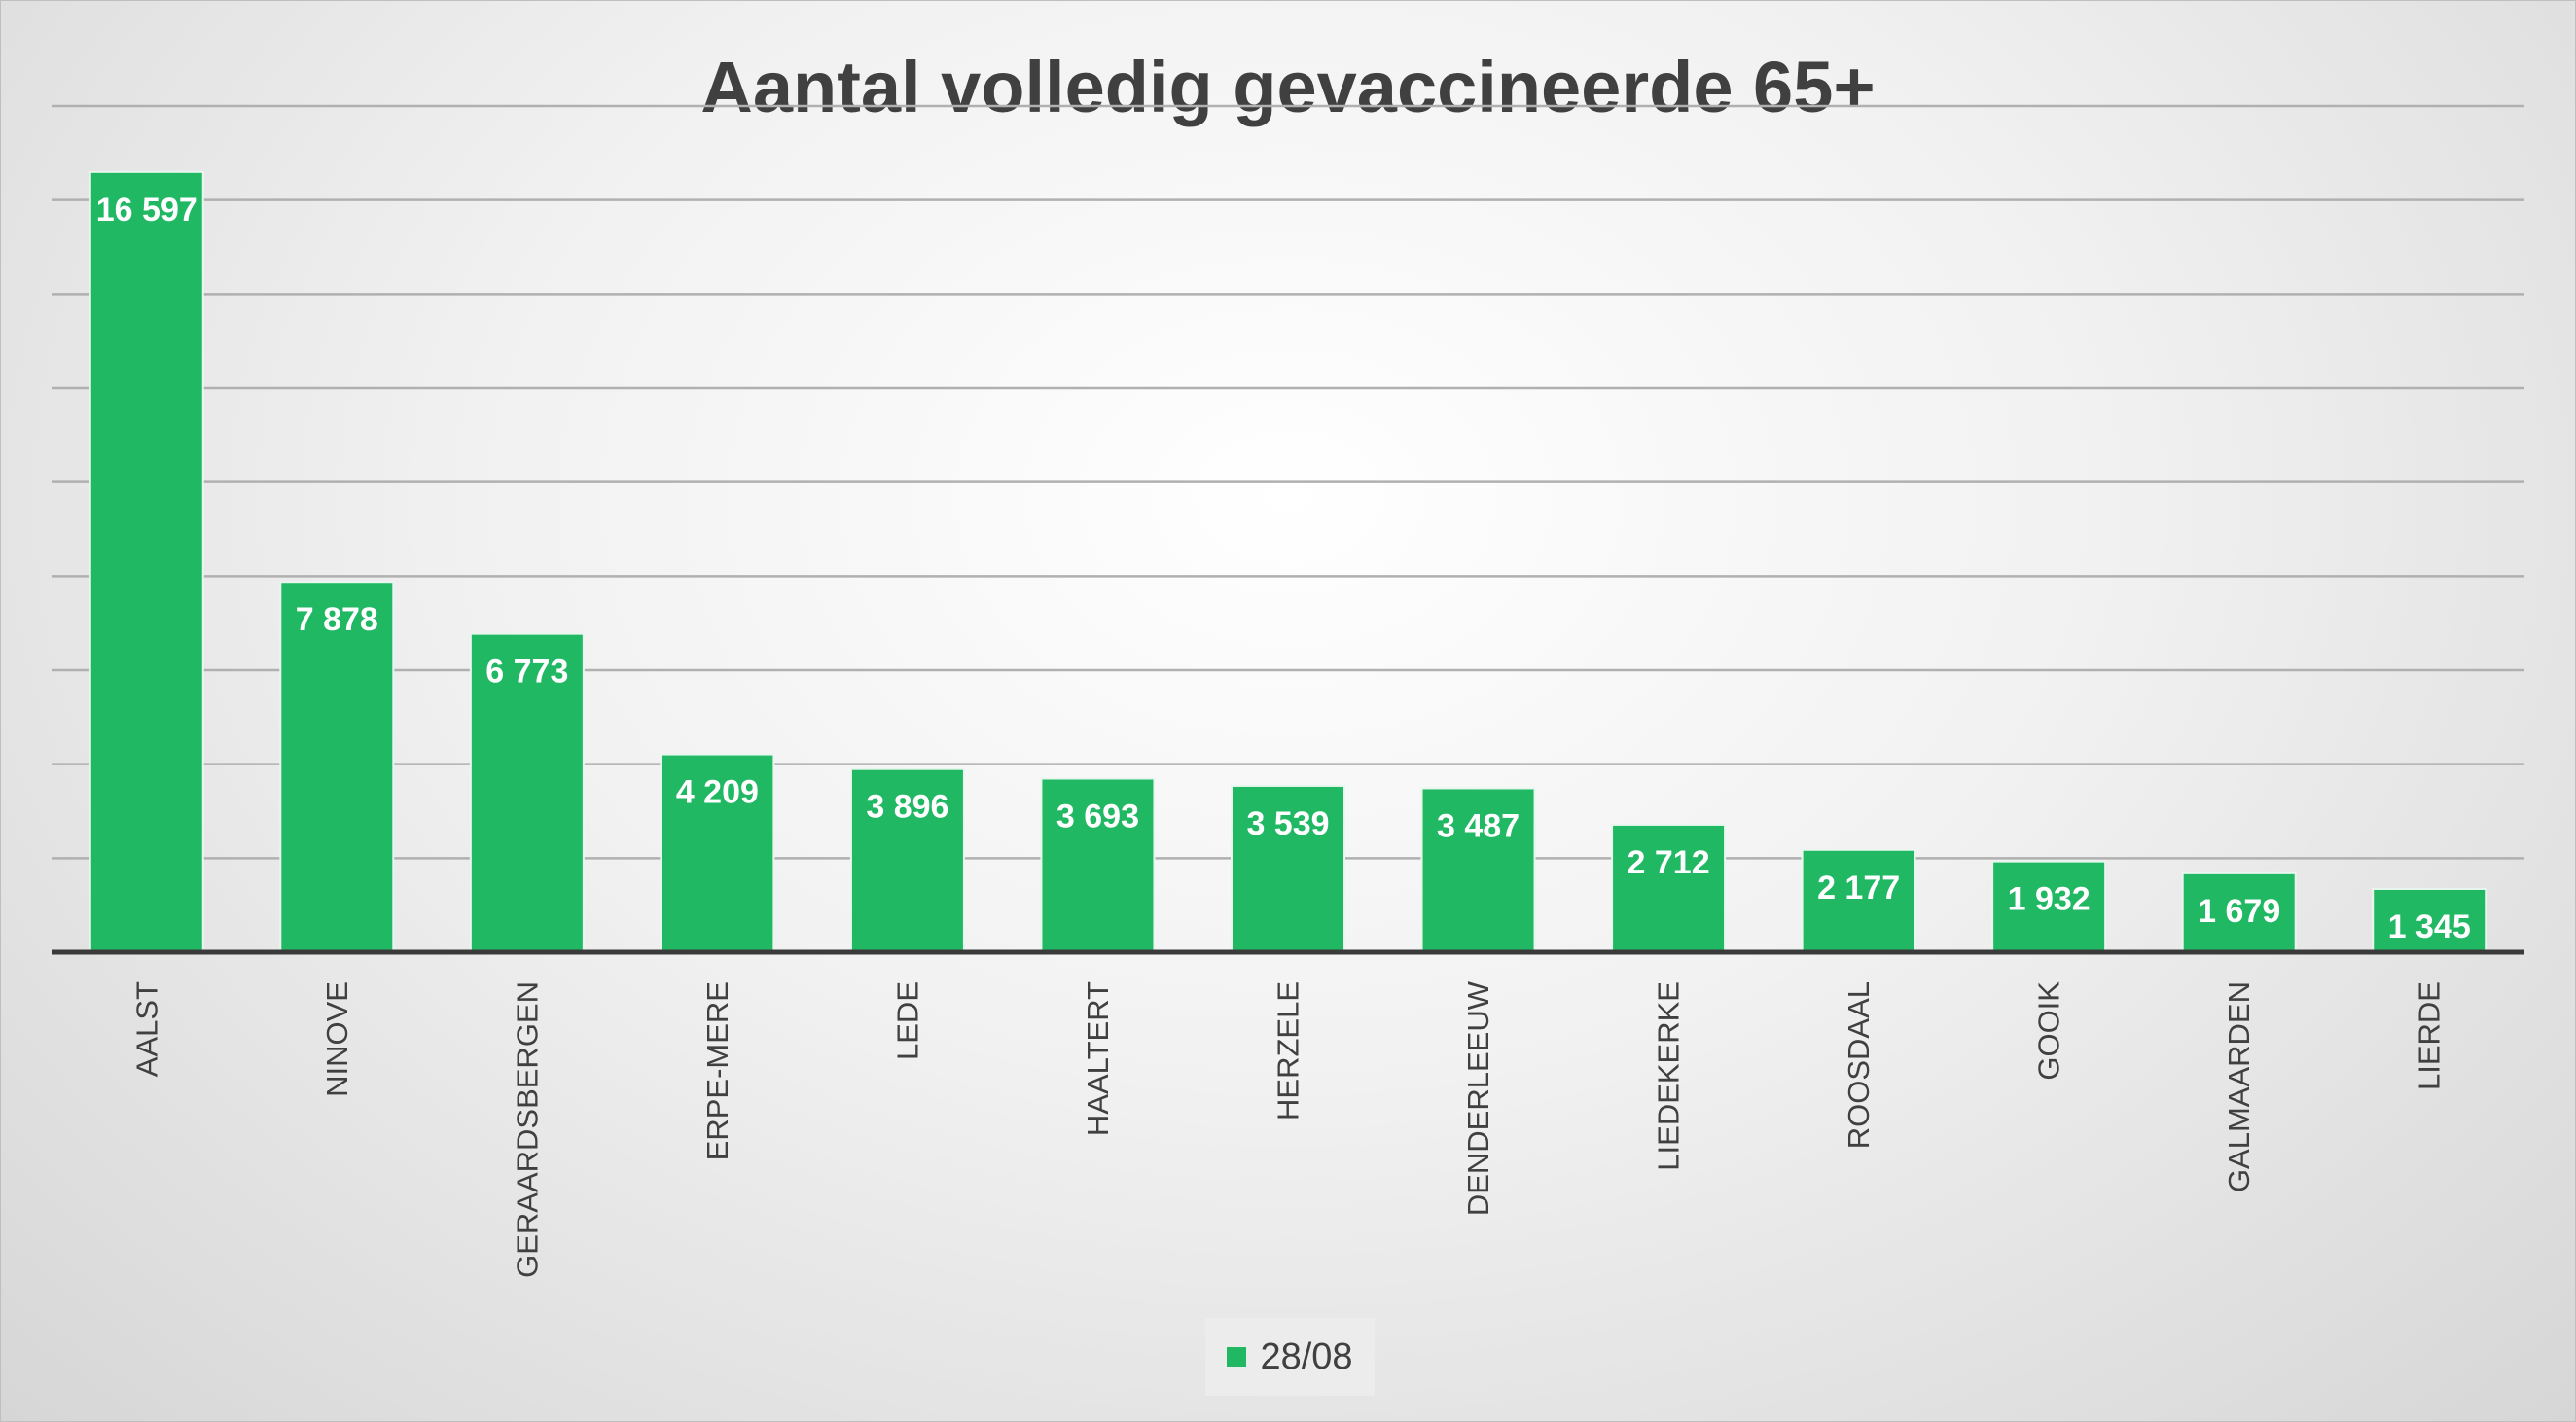  Describe the element at coordinates (1669, 1076) in the screenshot. I see `category-label: LIEDEKERKE` at that location.